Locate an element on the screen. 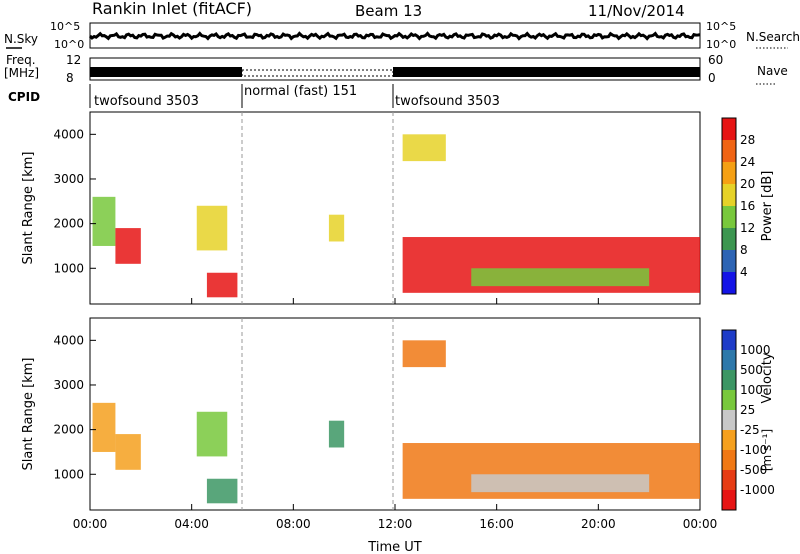  nave-tick-bottom: 0 is located at coordinates (712, 78).